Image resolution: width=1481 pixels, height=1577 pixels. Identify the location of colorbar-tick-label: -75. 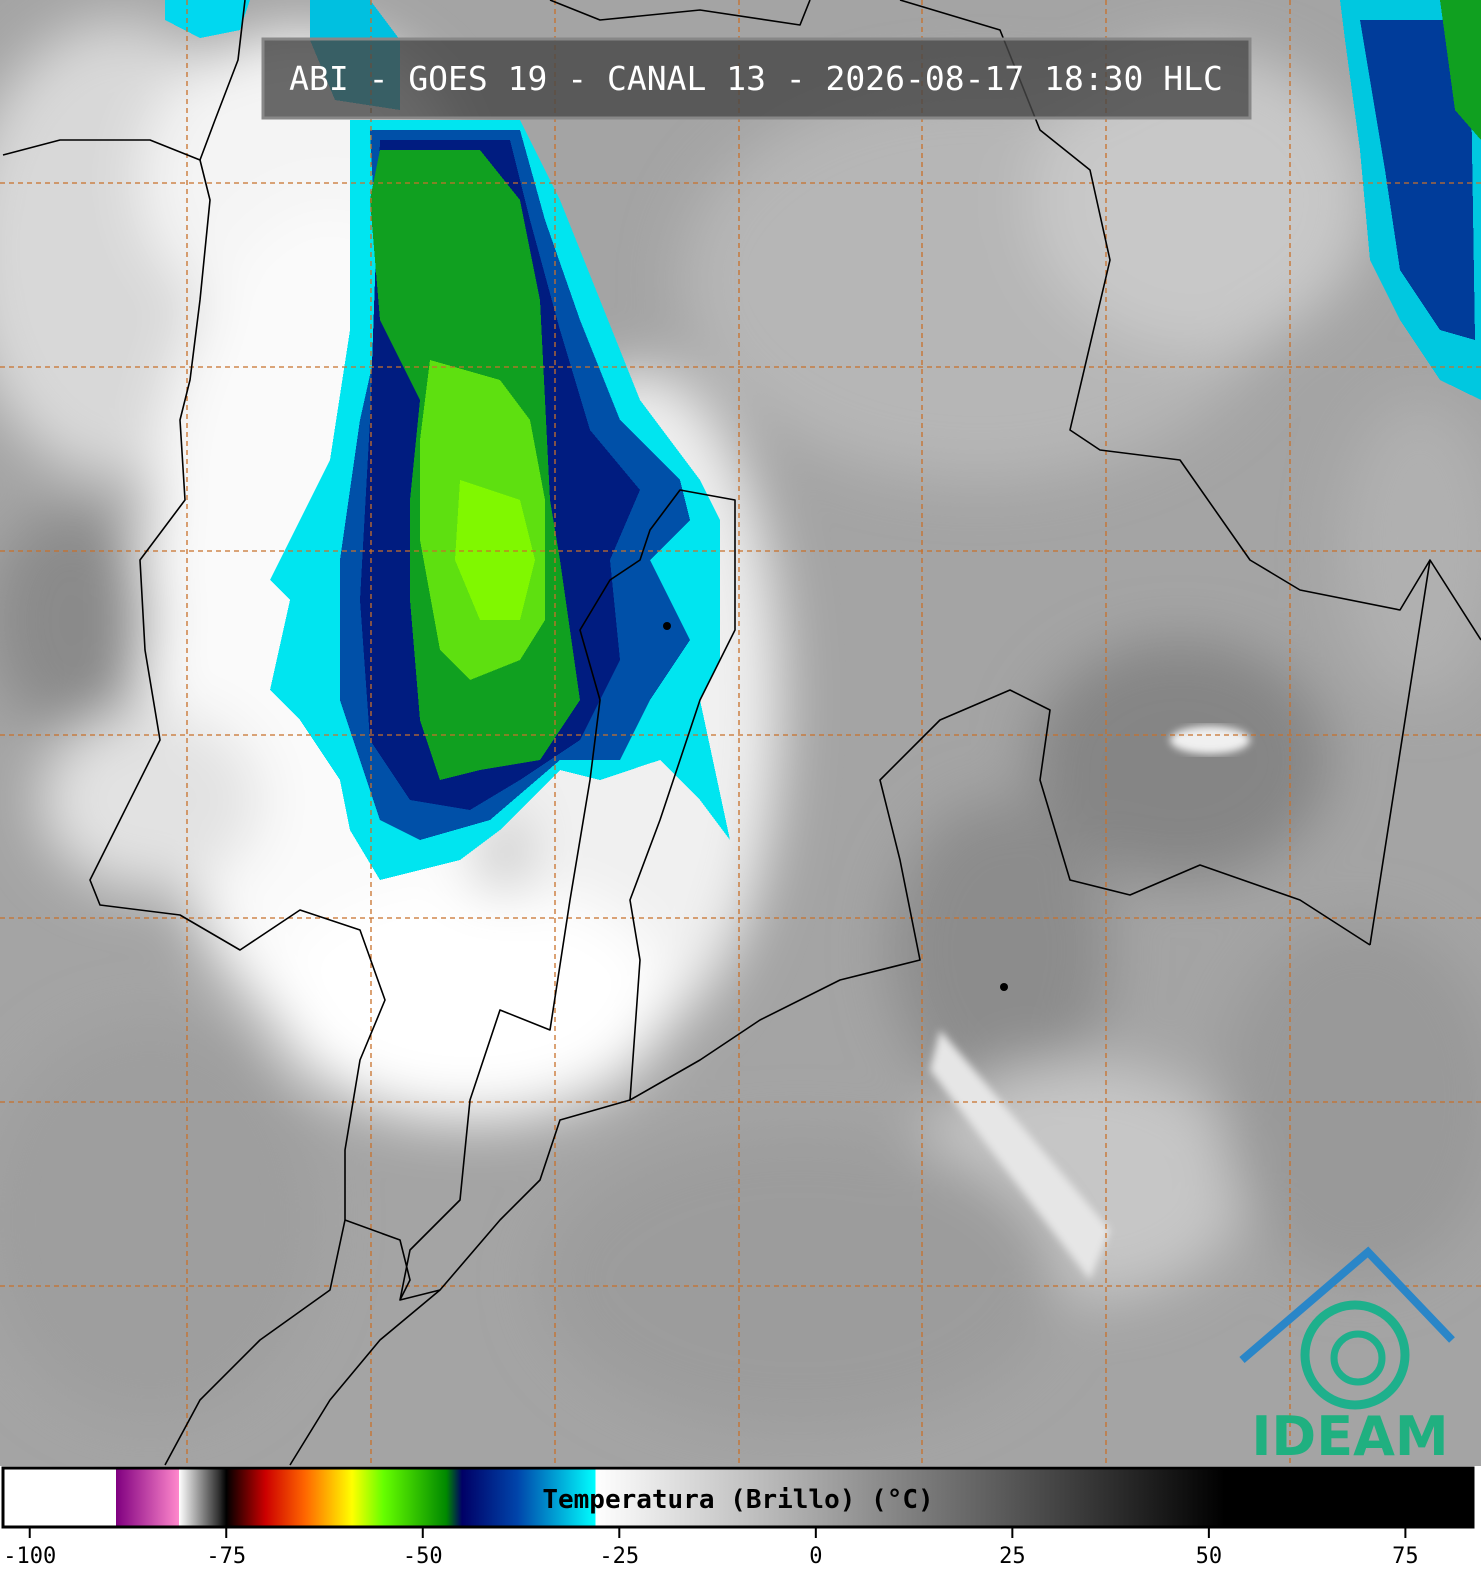
(226, 1556).